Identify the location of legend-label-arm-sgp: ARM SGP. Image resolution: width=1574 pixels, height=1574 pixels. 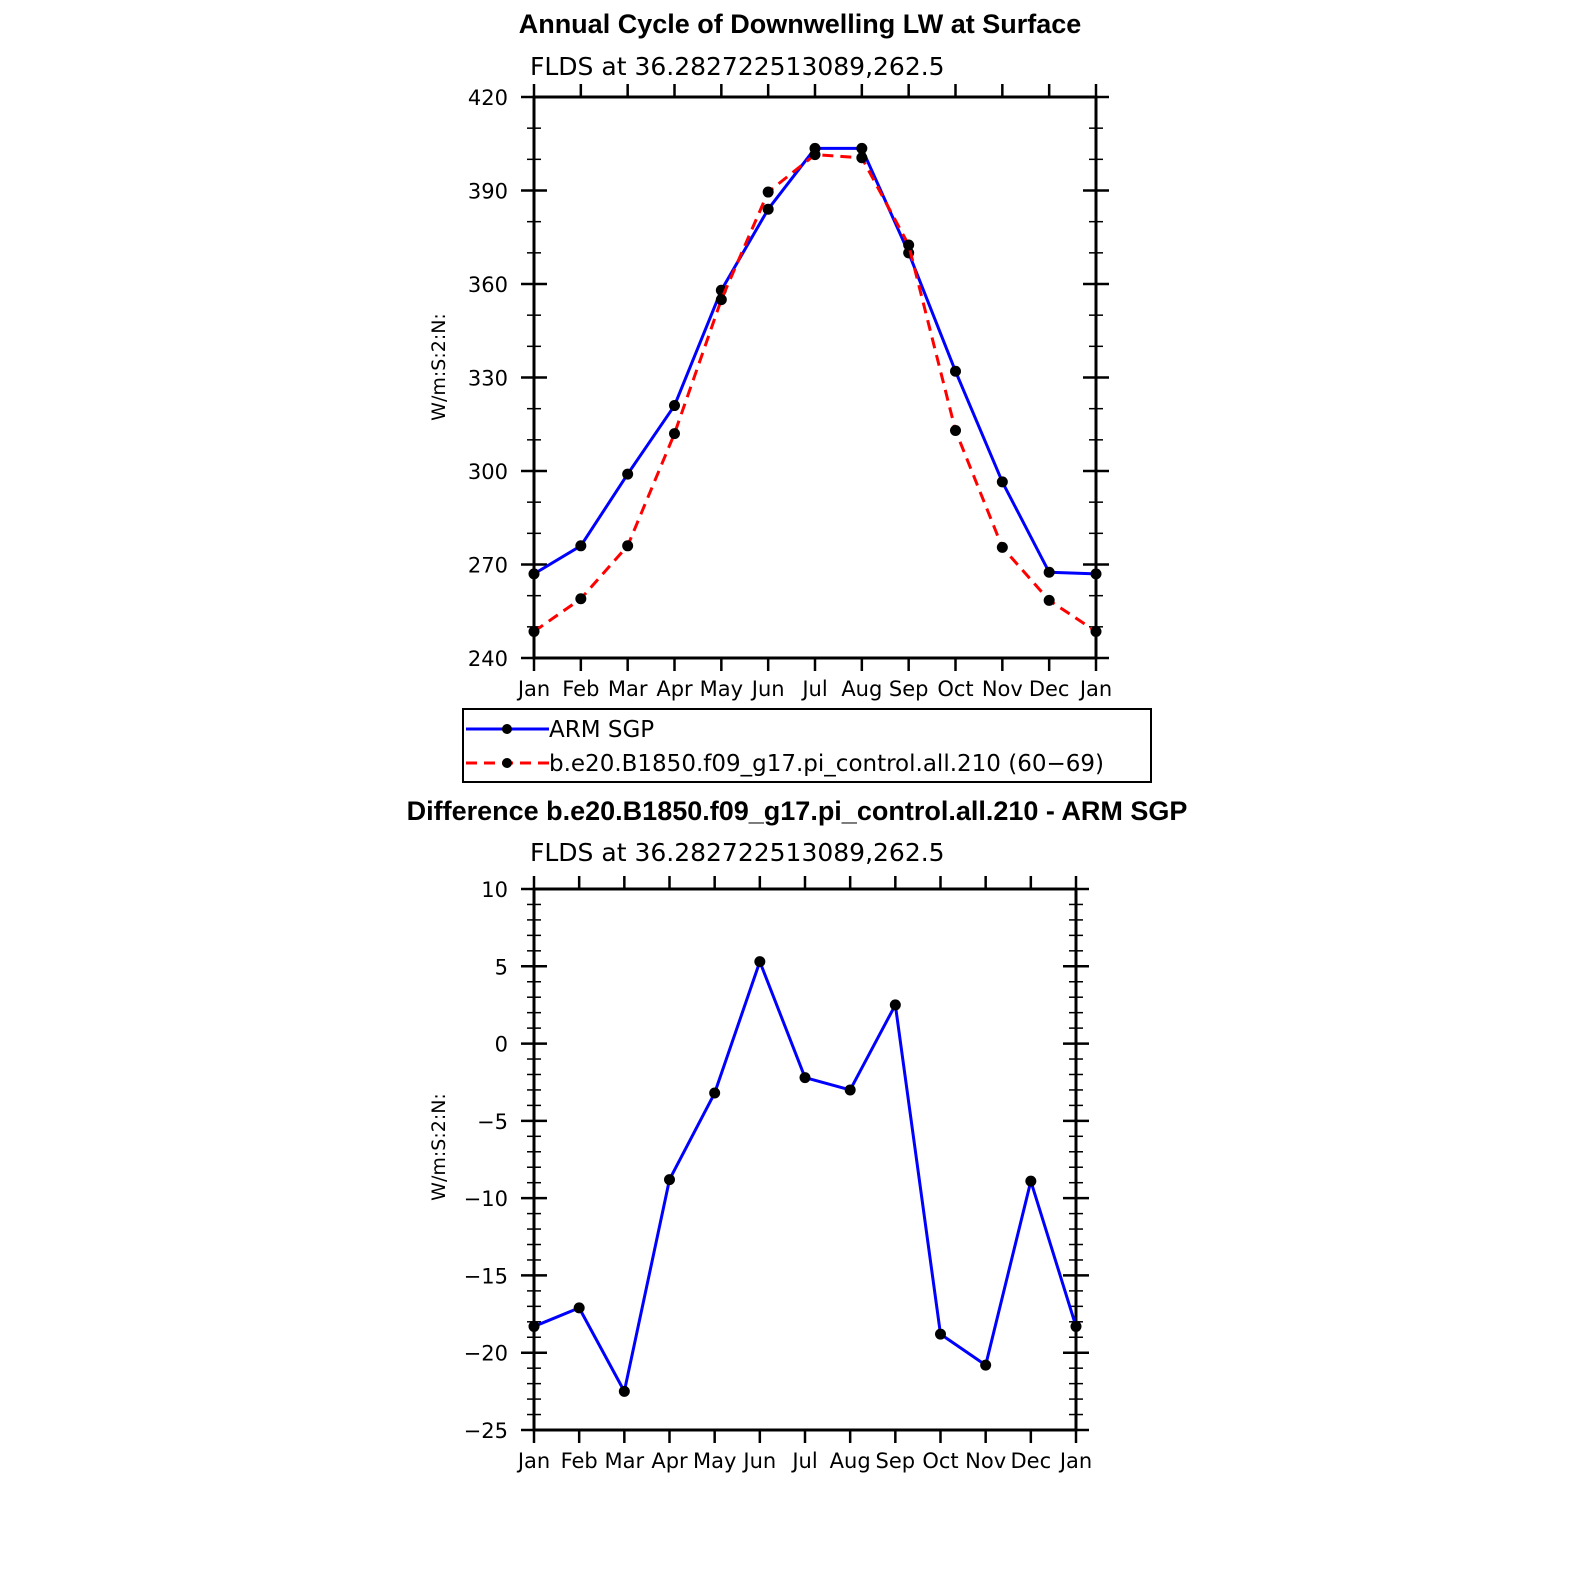
(601, 730).